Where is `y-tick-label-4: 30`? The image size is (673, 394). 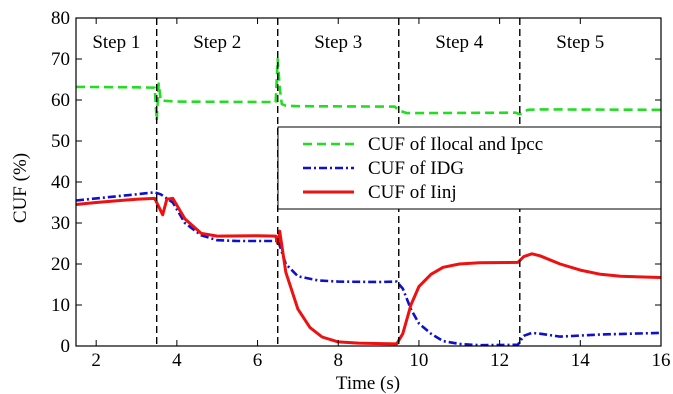 y-tick-label-4: 30 is located at coordinates (60, 223).